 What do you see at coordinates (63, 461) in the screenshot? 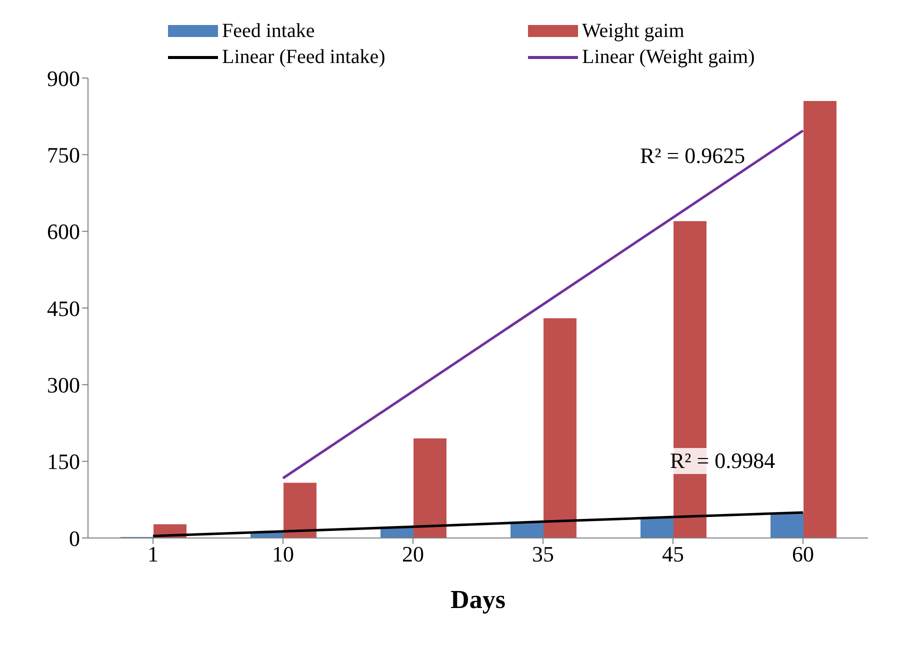
I see `y-tick-label: 150` at bounding box center [63, 461].